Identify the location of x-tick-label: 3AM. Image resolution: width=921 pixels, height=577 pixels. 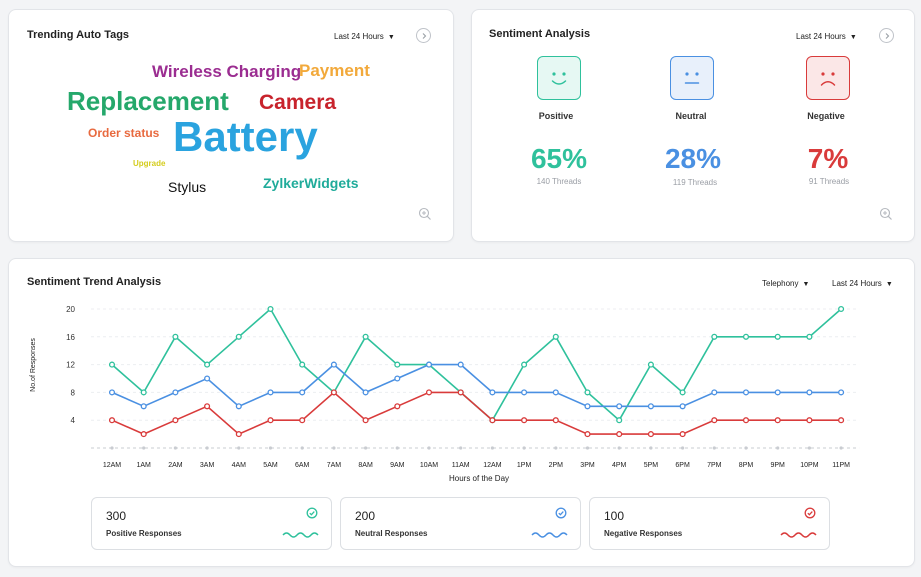
(207, 465).